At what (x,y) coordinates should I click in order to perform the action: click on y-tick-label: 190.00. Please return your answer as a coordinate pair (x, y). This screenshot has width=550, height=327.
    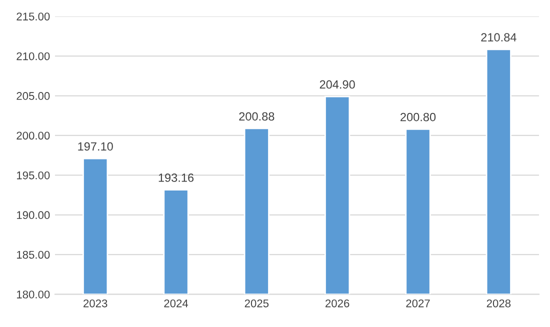
    Looking at the image, I should click on (33, 215).